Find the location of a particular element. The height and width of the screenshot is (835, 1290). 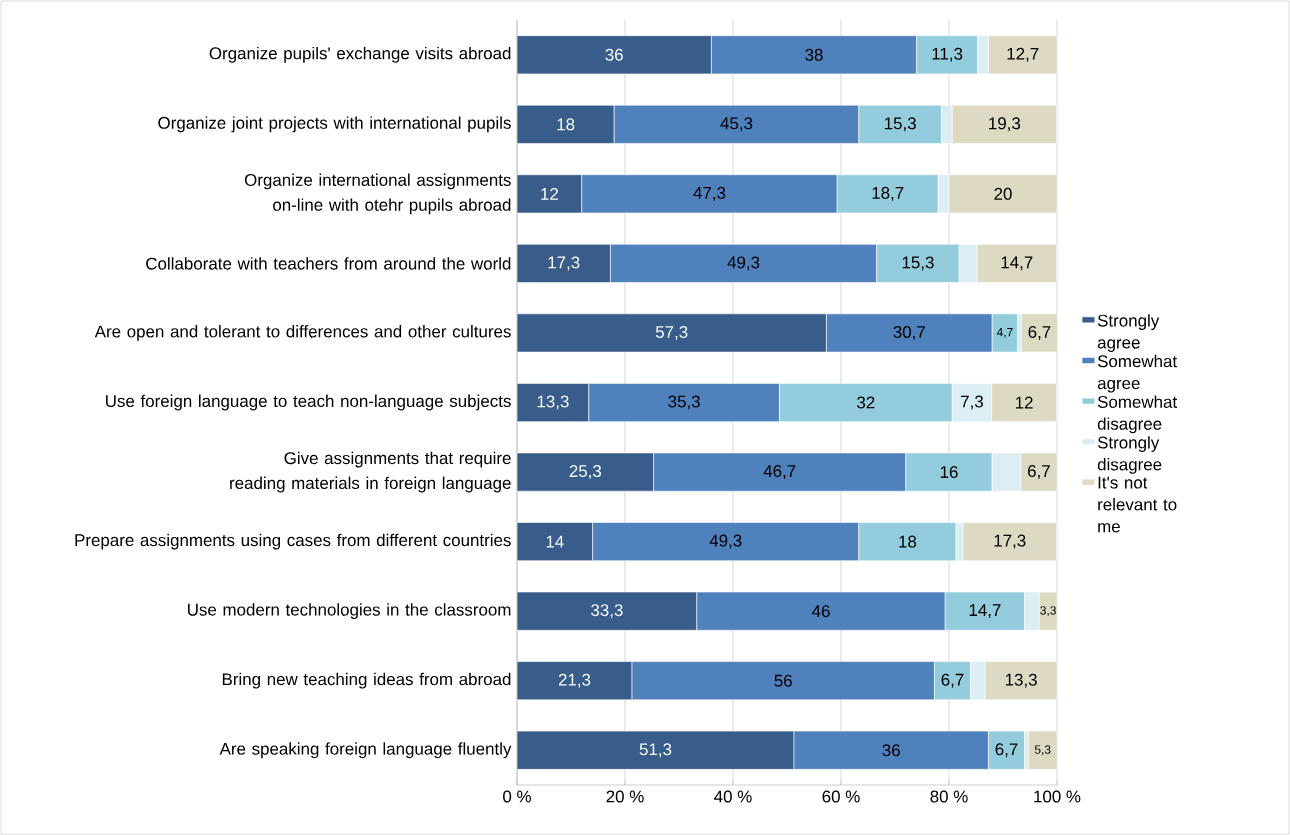

legend-label: Strongly agree is located at coordinates (1128, 333).